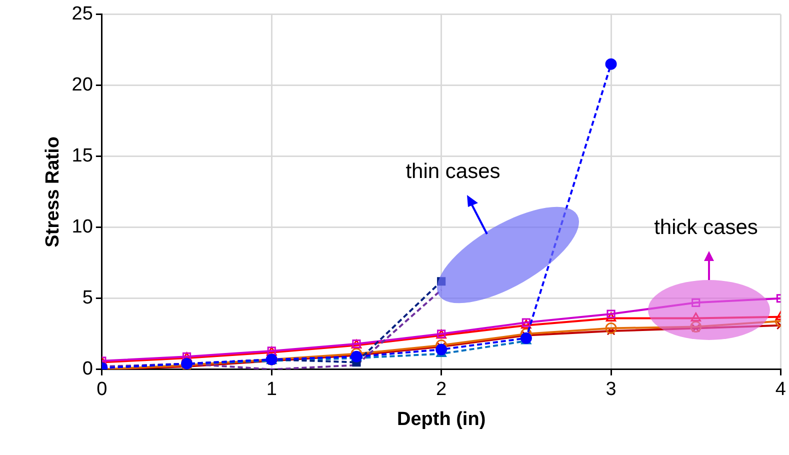 The width and height of the screenshot is (789, 455). I want to click on y-tick-label: 25, so click(82, 14).